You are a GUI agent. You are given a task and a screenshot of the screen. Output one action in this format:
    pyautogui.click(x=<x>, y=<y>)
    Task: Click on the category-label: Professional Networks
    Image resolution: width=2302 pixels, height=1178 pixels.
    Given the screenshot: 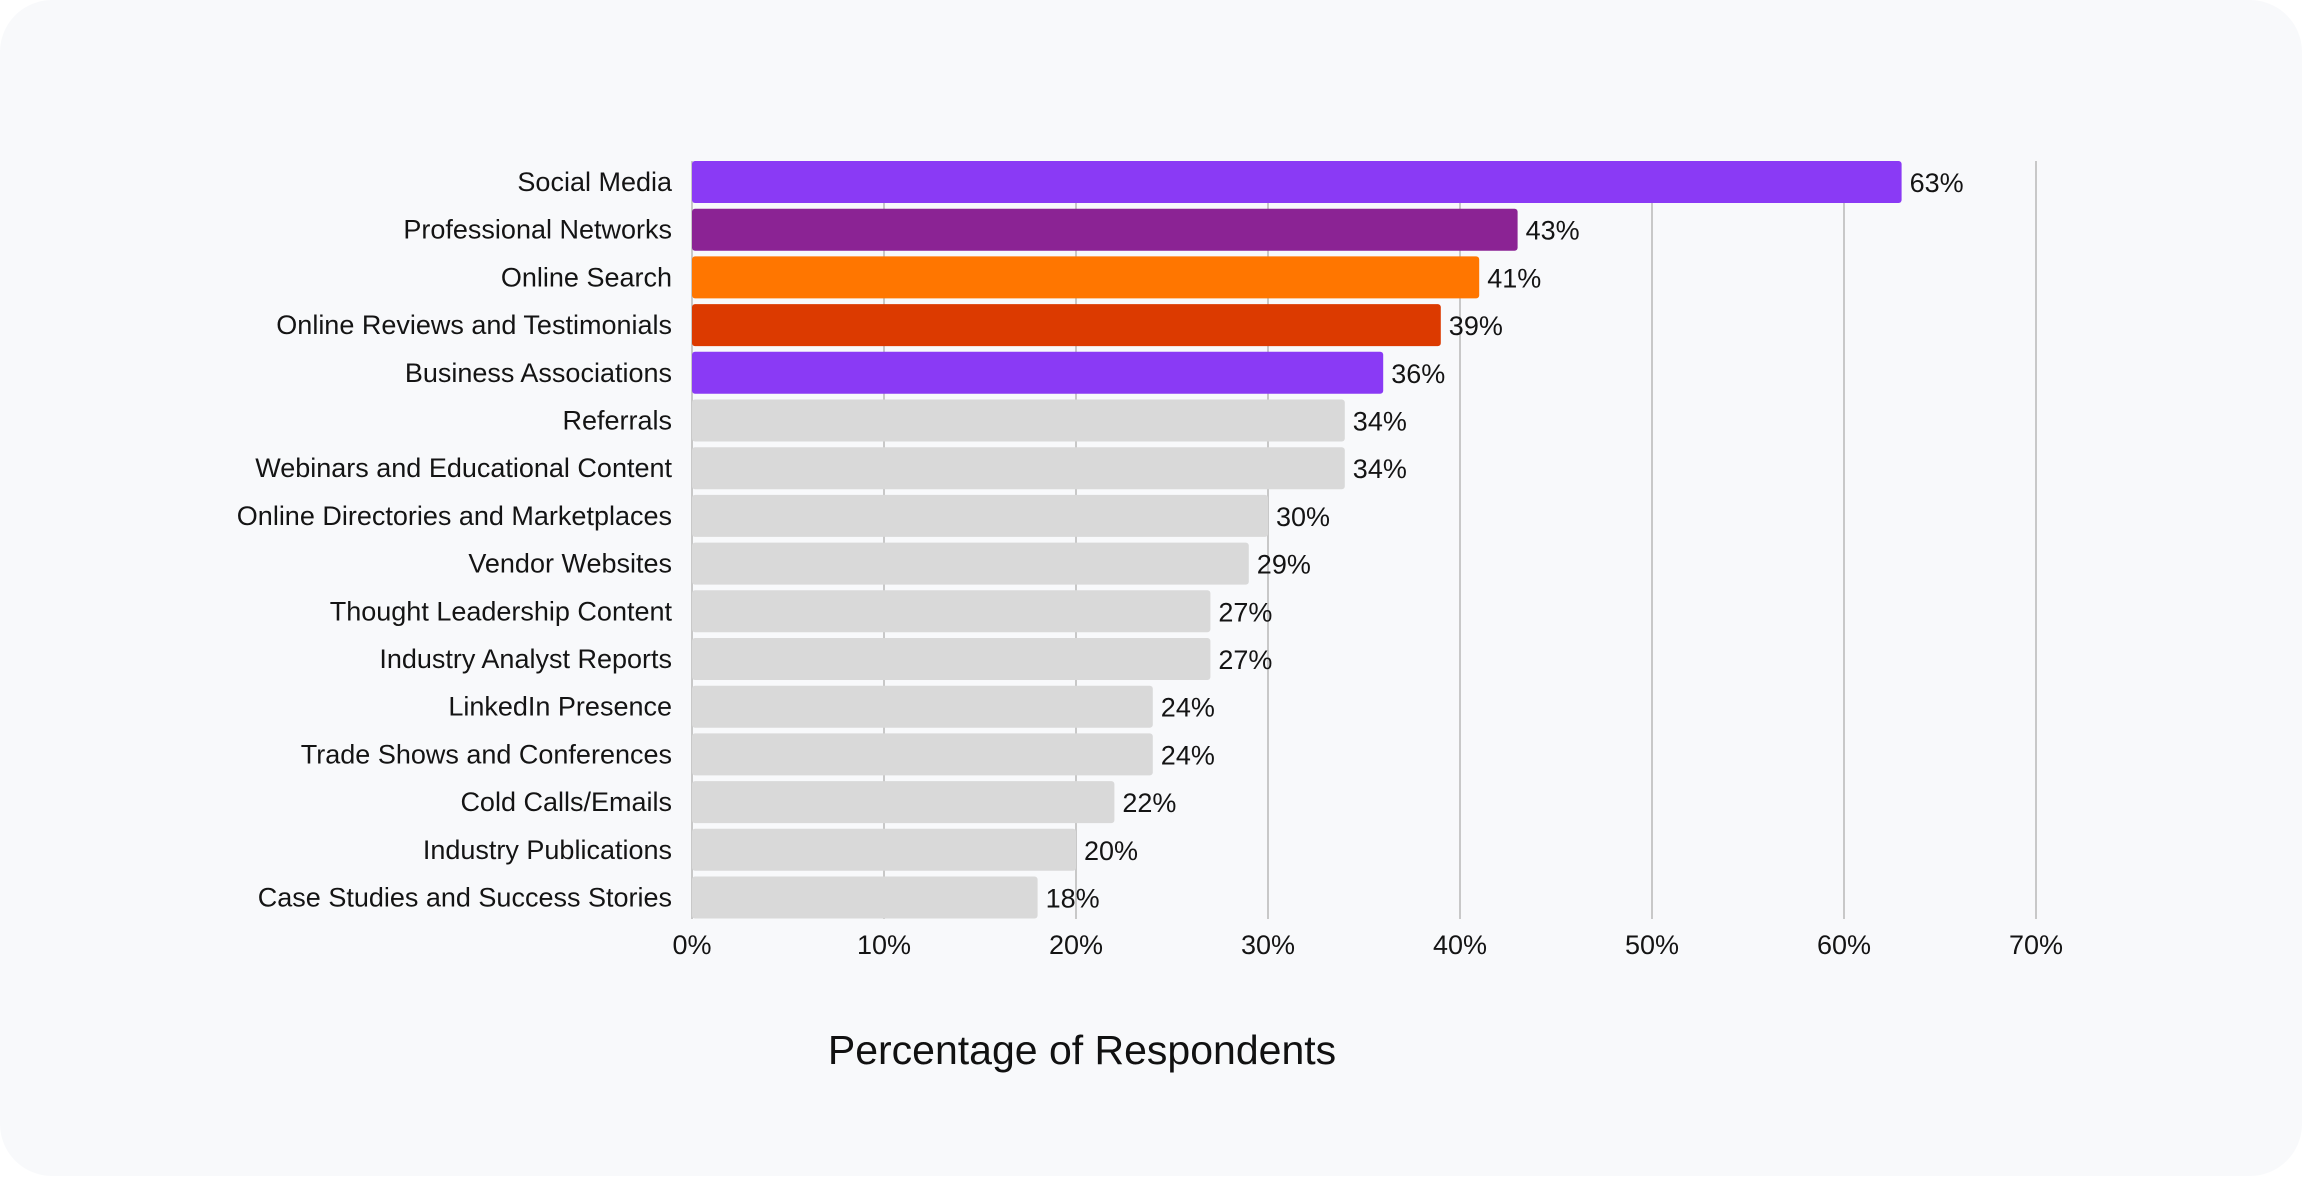 What is the action you would take?
    pyautogui.click(x=537, y=230)
    